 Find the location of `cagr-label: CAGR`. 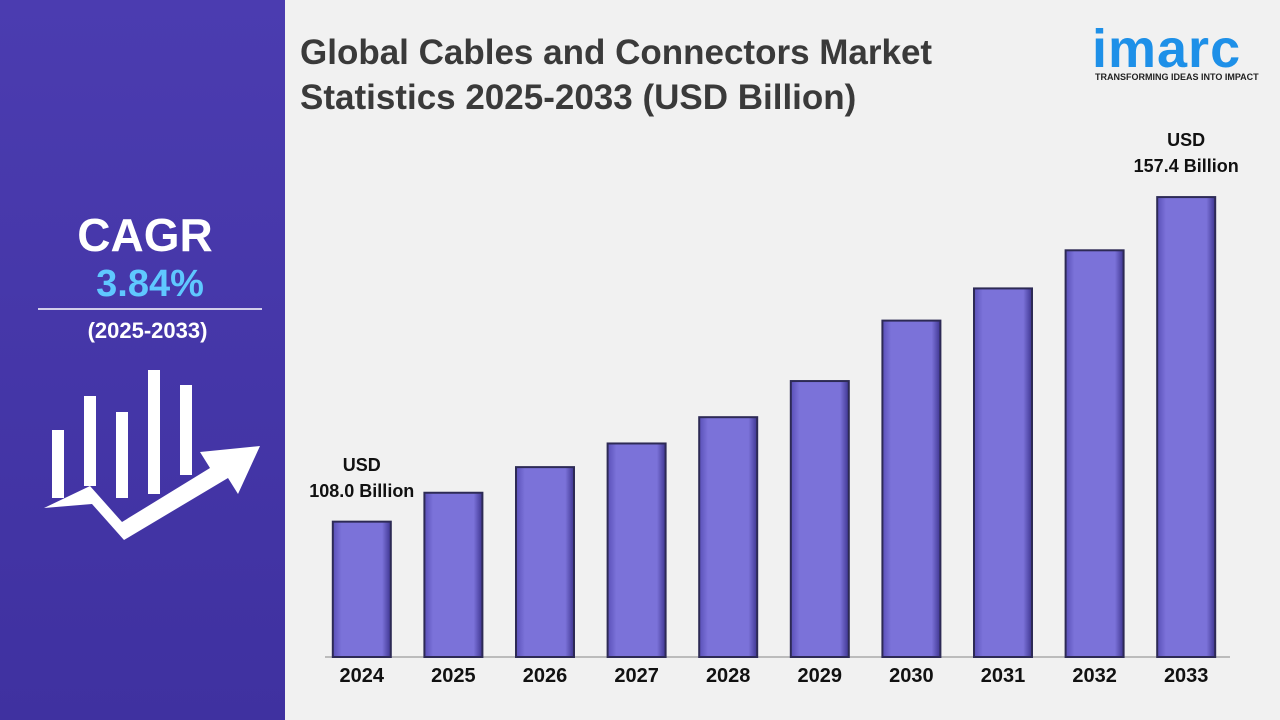

cagr-label: CAGR is located at coordinates (145, 235).